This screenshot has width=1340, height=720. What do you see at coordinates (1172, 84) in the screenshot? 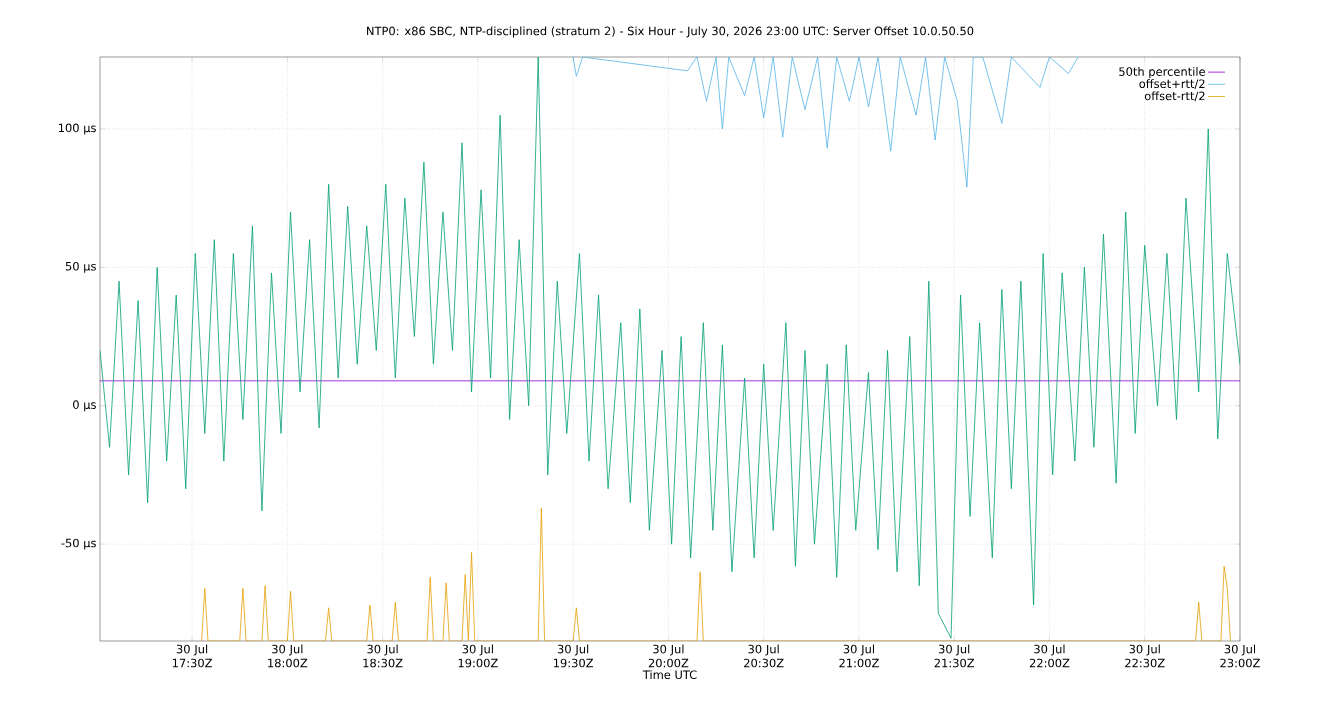
I see `legend-label: offset+rtt/2` at bounding box center [1172, 84].